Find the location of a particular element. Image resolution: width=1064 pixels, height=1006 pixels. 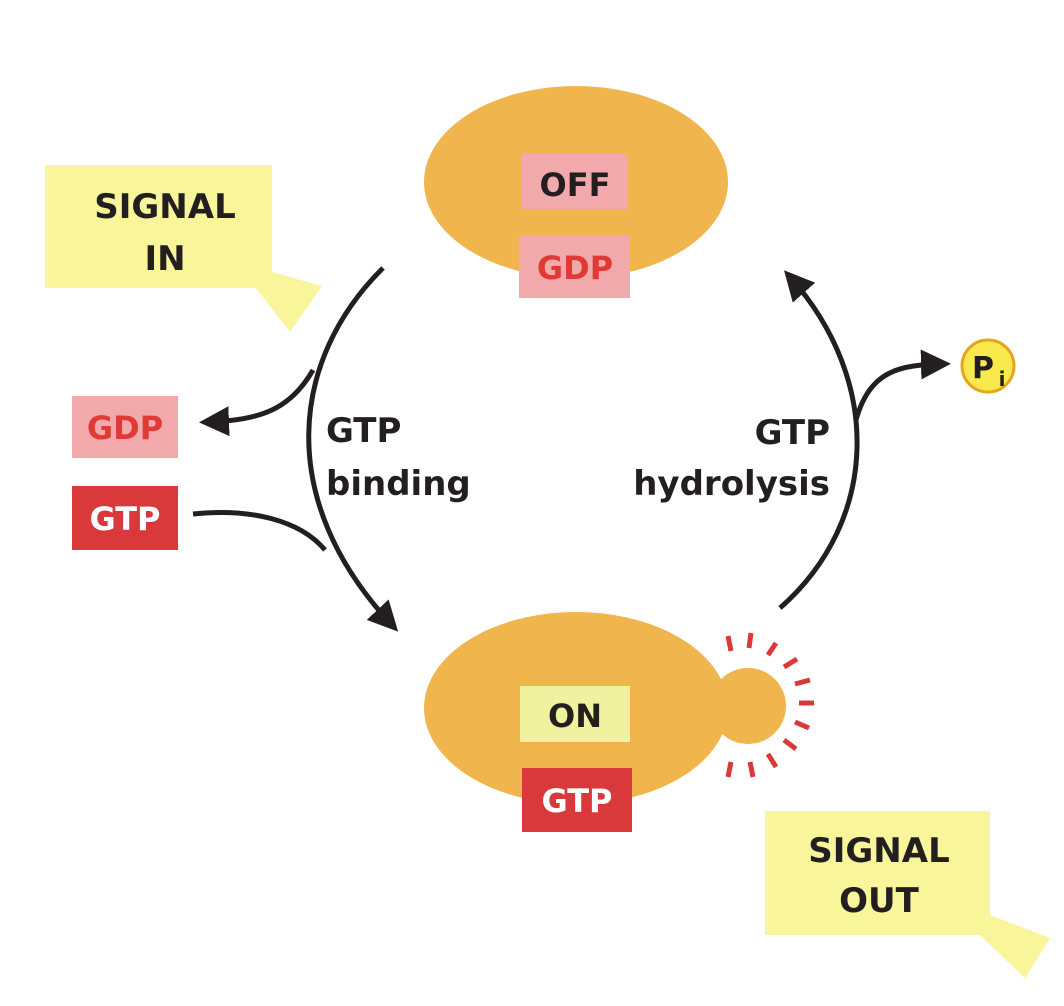

signal-in-label-line2: IN is located at coordinates (164, 259).